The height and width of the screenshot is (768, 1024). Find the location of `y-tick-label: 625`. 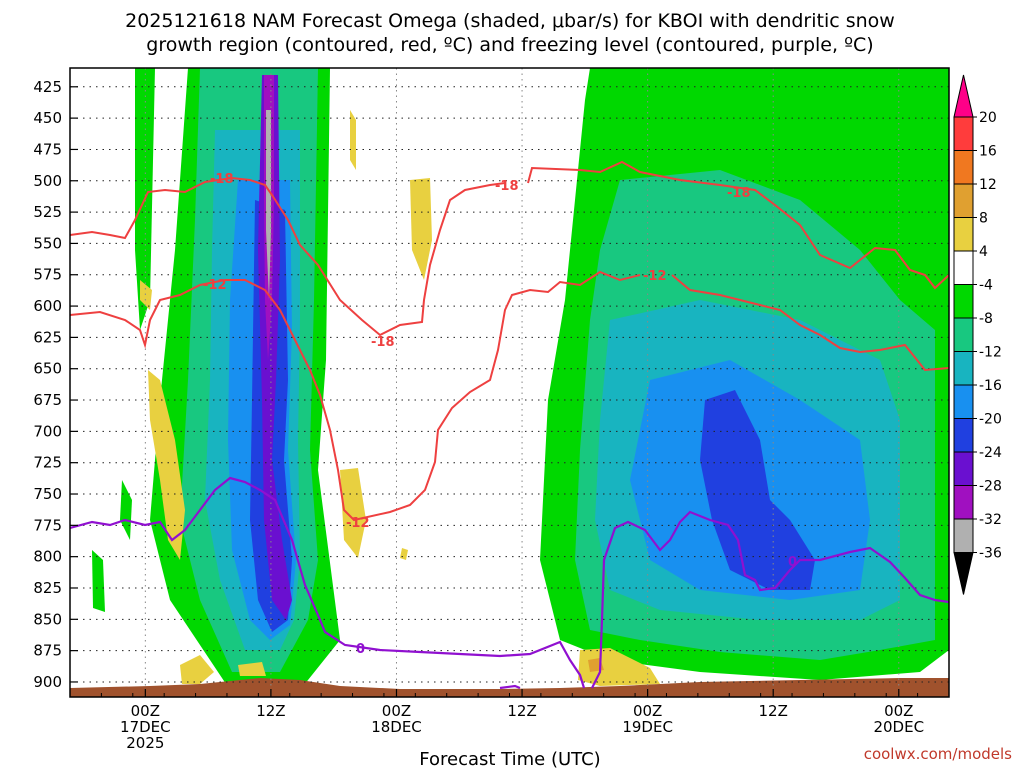

y-tick-label: 625 is located at coordinates (47, 337).